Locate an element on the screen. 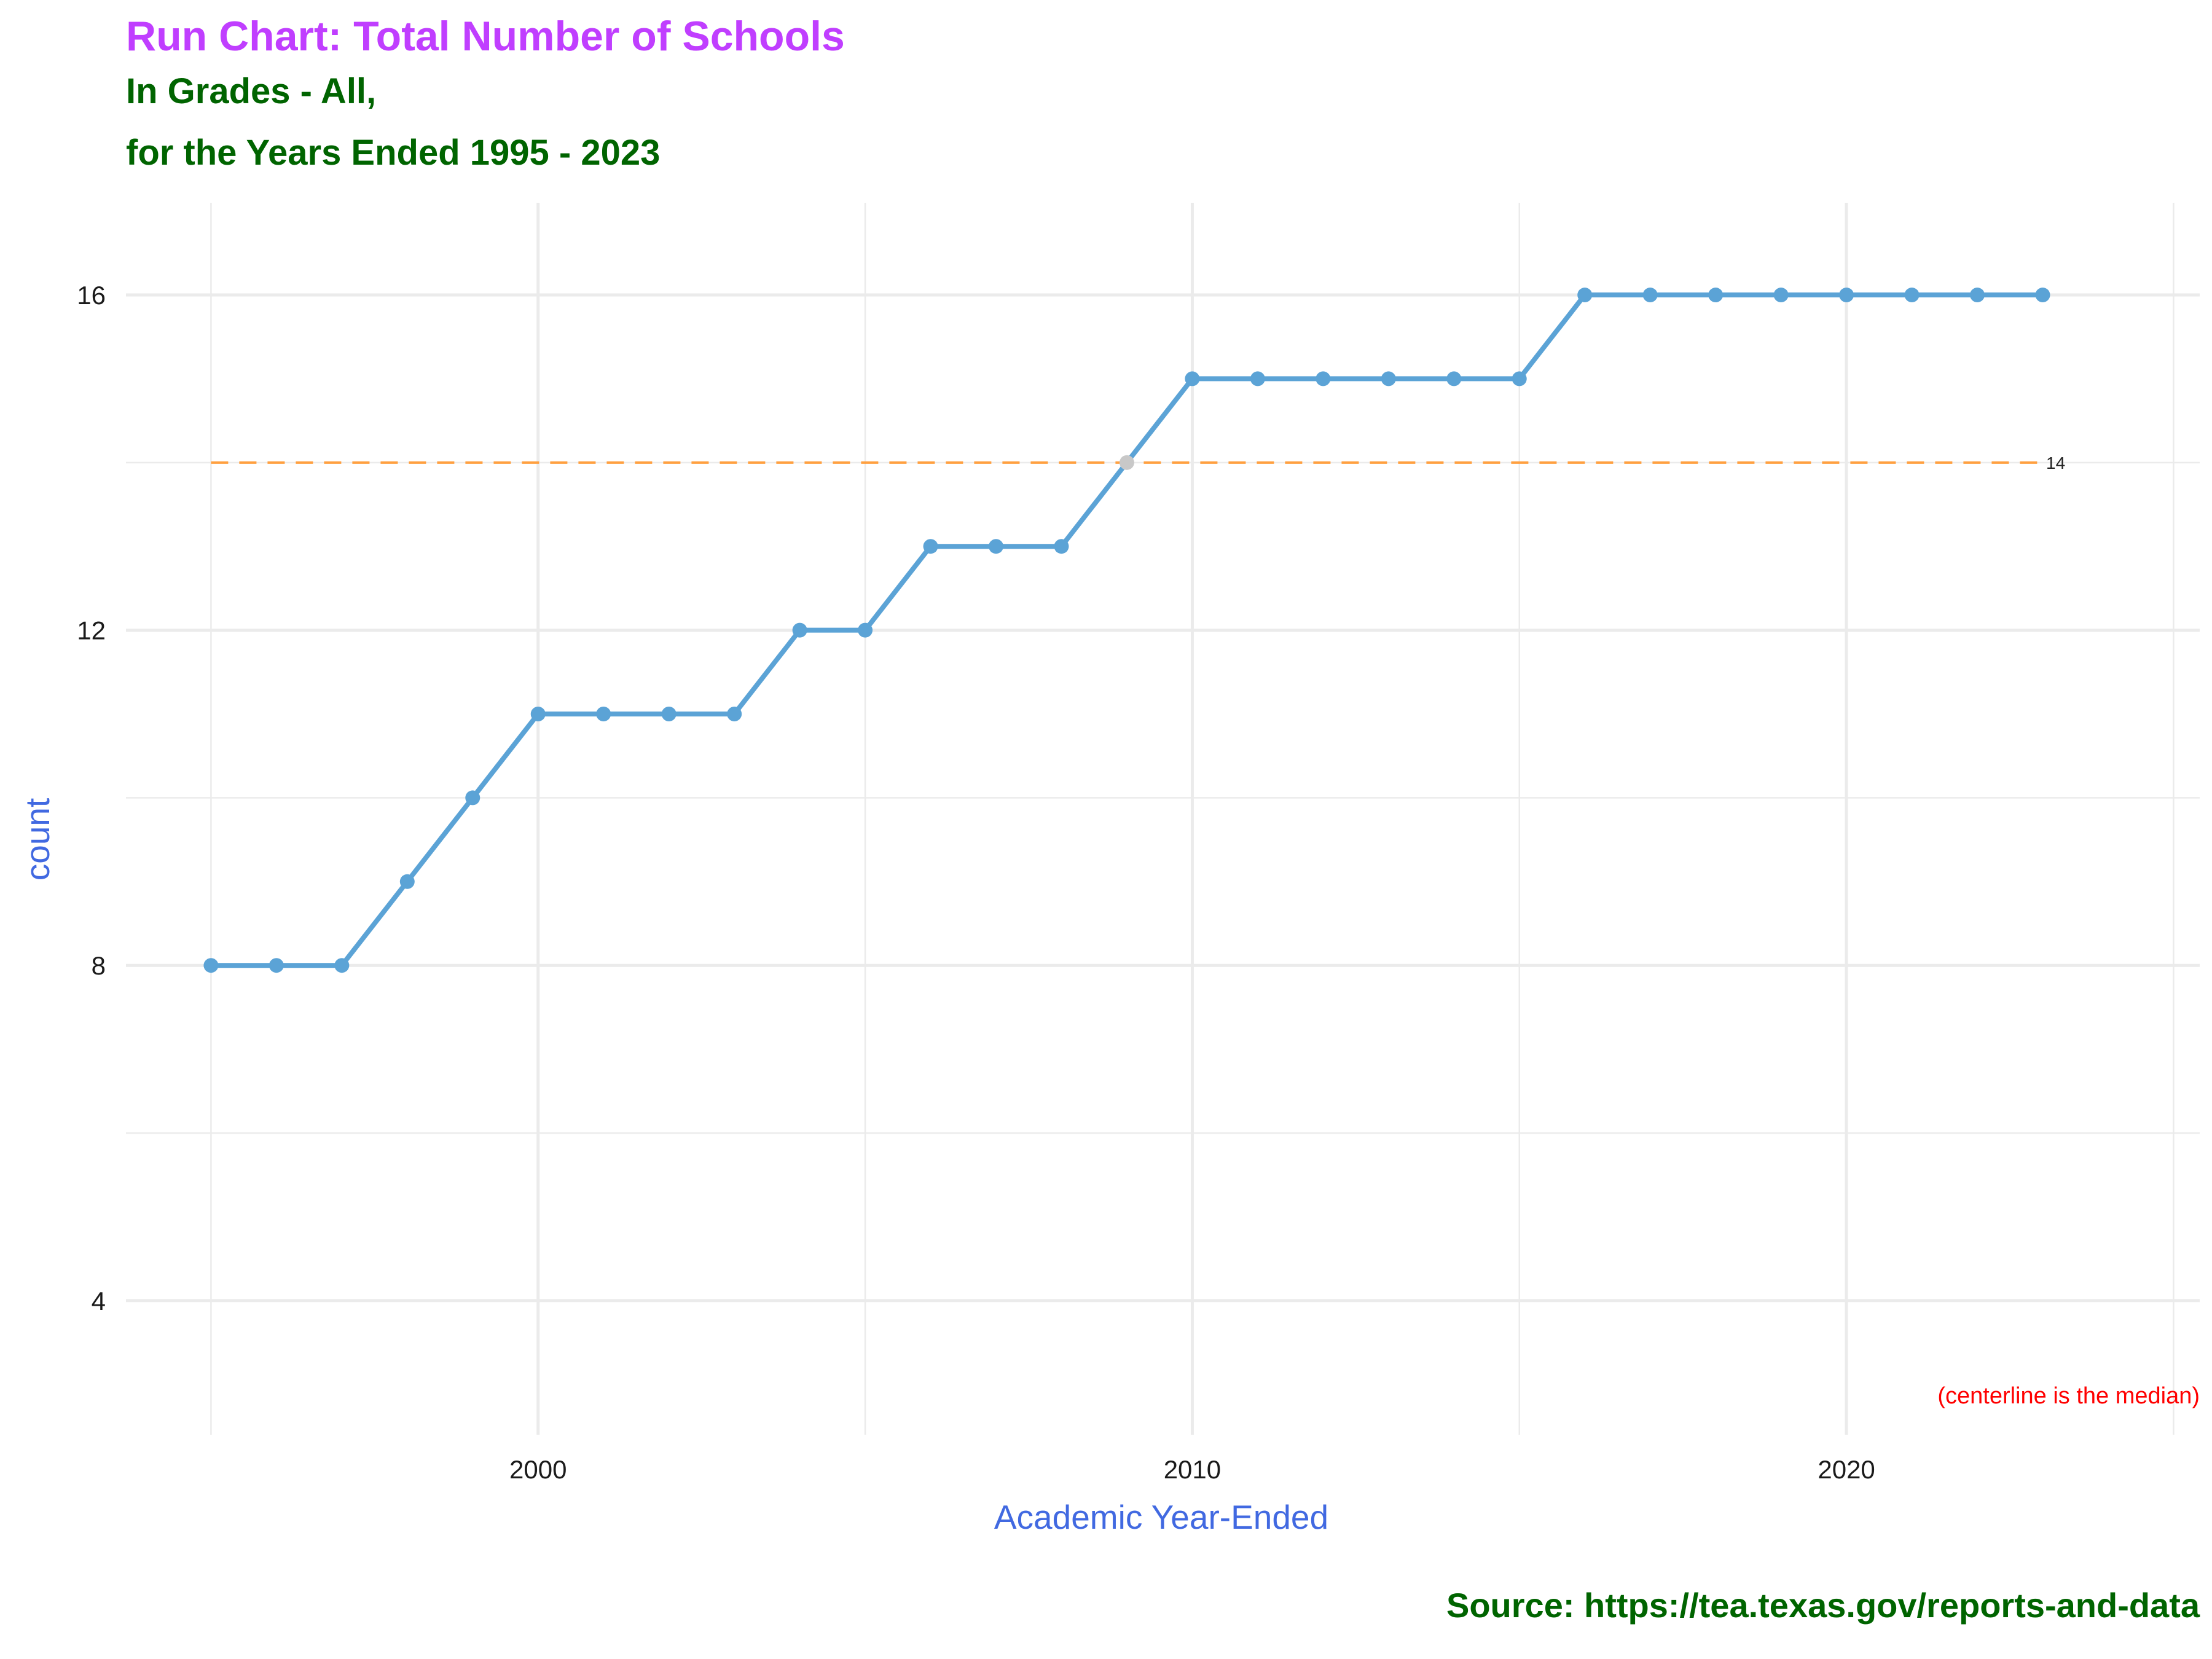 The height and width of the screenshot is (1659, 2212). chart-subtitle-line-1: In Grades - All, is located at coordinates (251, 91).